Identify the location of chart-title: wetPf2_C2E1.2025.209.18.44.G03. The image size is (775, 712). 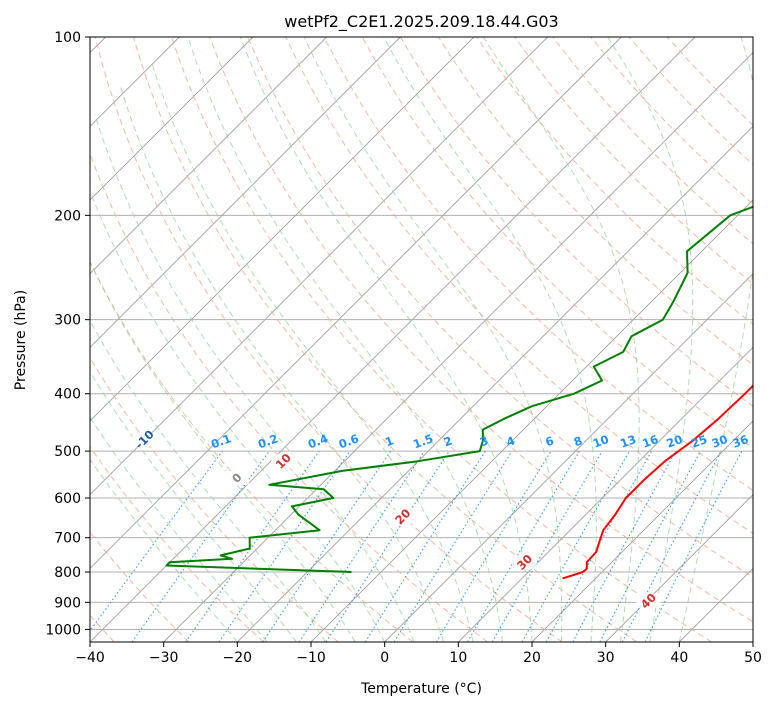
(421, 22).